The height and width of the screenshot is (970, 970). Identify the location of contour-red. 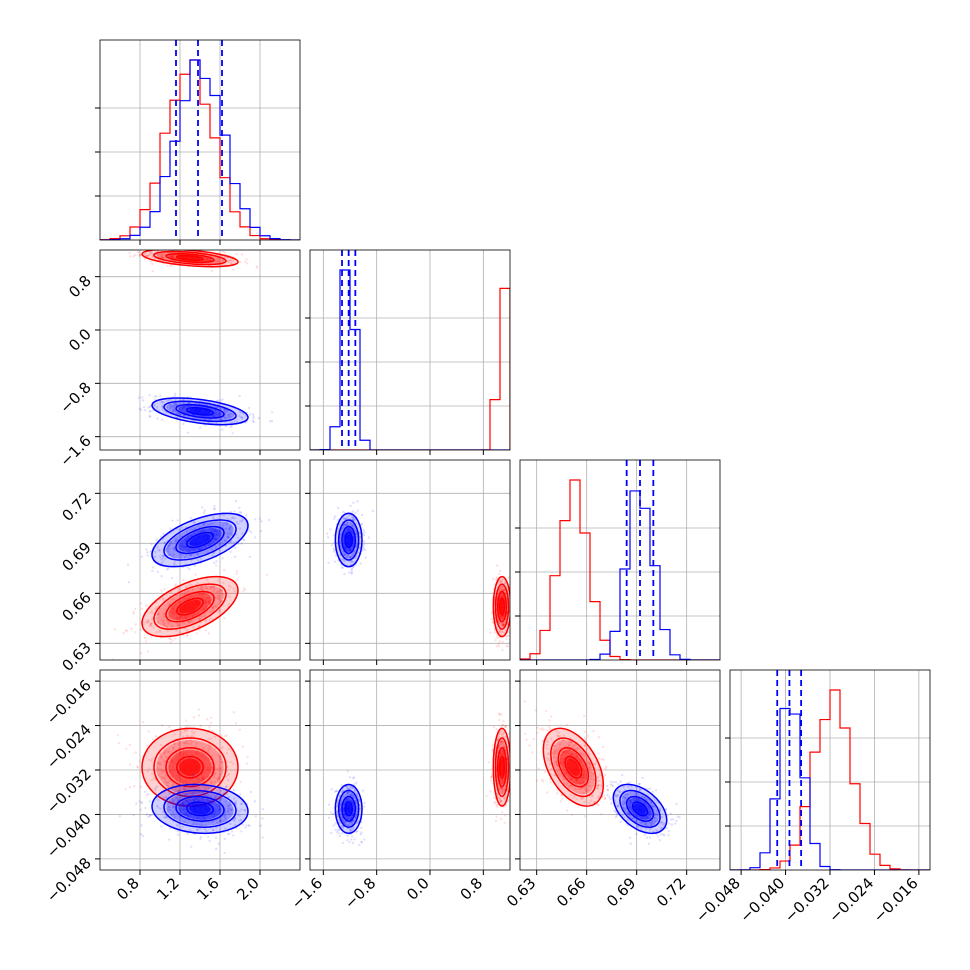
(502, 606).